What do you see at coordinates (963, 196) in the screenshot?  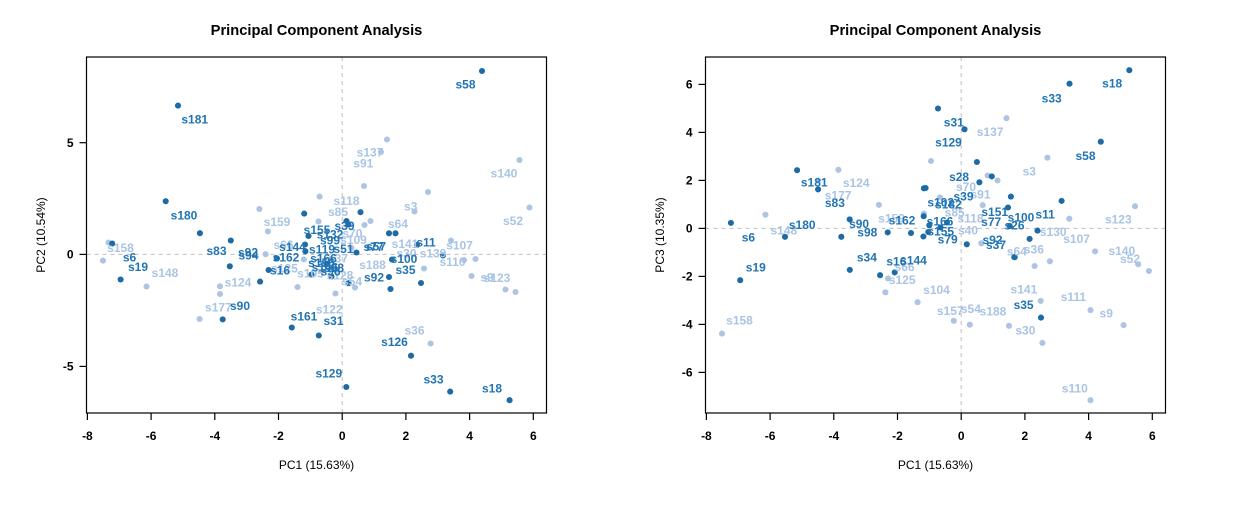 I see `svg-text: s39` at bounding box center [963, 196].